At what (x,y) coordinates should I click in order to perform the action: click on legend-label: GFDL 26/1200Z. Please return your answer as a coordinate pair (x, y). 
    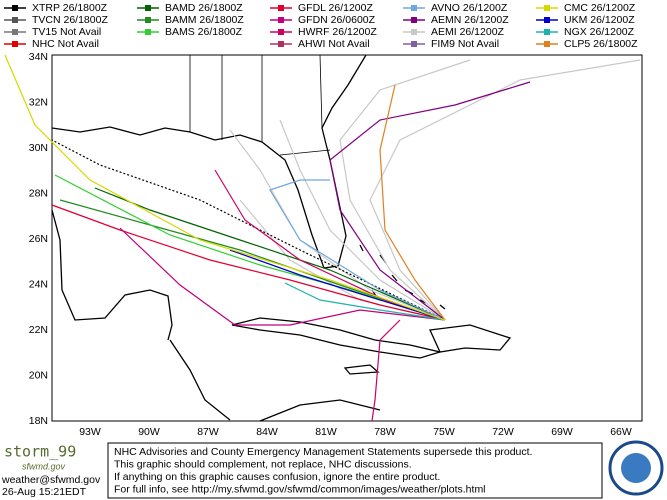
    Looking at the image, I should click on (335, 8).